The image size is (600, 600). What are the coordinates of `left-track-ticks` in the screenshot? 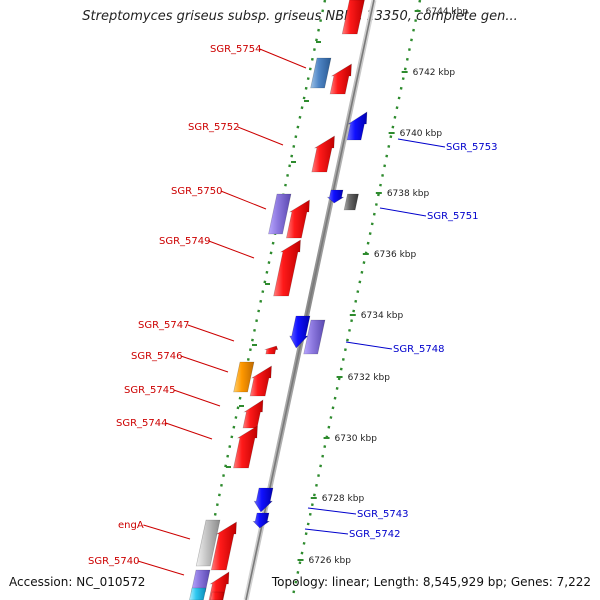 It's located at (267, 285).